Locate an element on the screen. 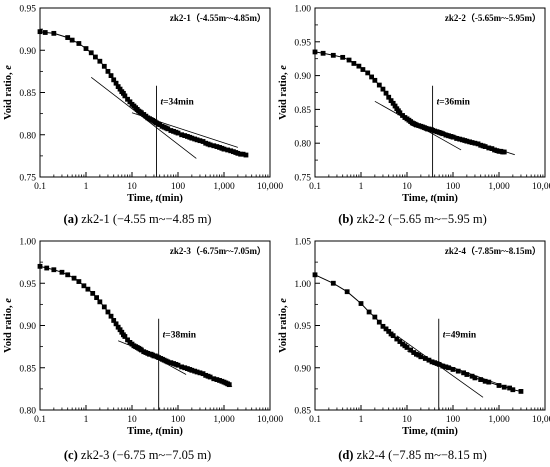 The width and height of the screenshot is (550, 467). y-tick-label: 1.05 is located at coordinates (302, 243).